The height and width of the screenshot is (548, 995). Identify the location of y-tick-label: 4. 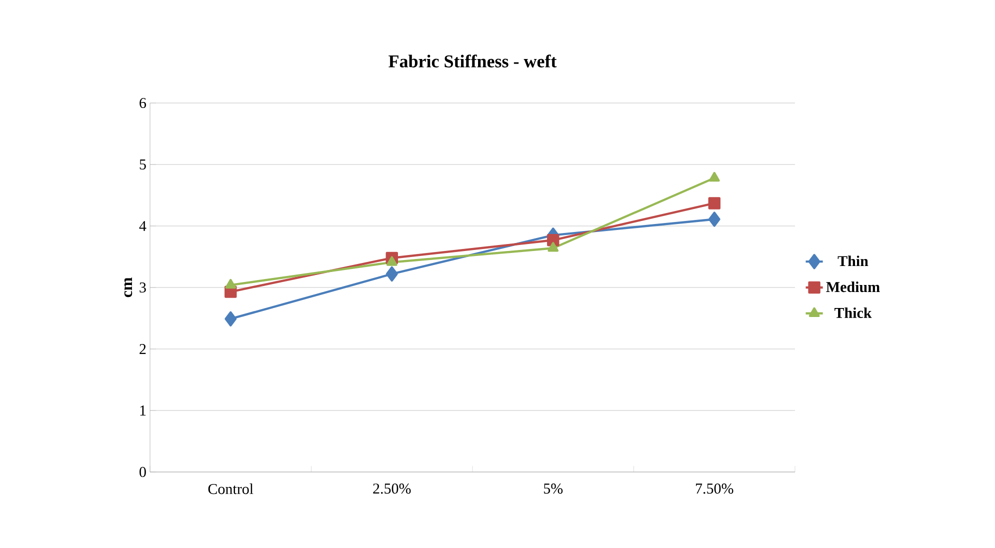
(142, 226).